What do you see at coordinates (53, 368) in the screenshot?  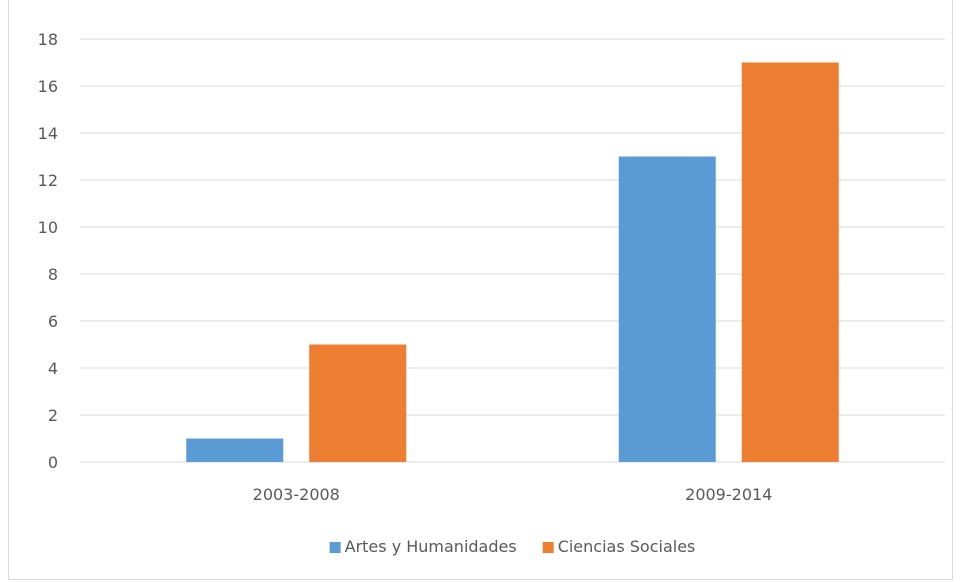 I see `y-tick-label: 4` at bounding box center [53, 368].